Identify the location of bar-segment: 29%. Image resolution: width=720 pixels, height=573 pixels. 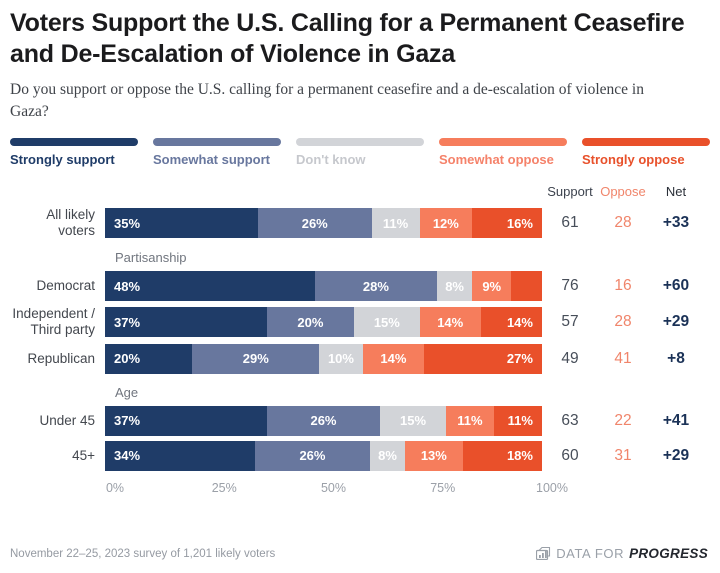
(256, 358).